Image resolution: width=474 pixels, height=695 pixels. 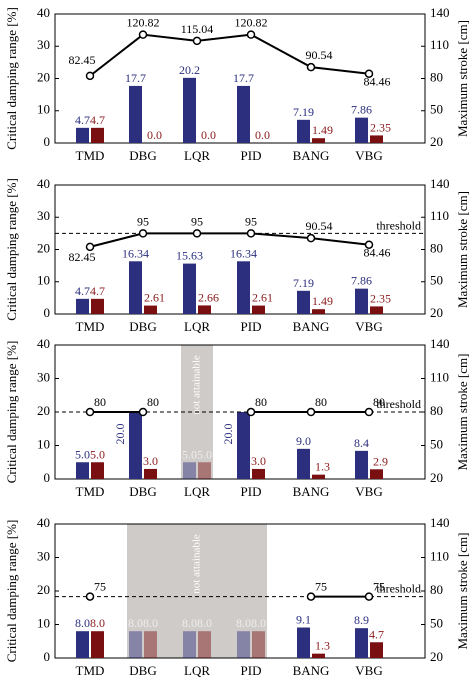 I want to click on bar-primary-value-label: 8.9, so click(x=361, y=620).